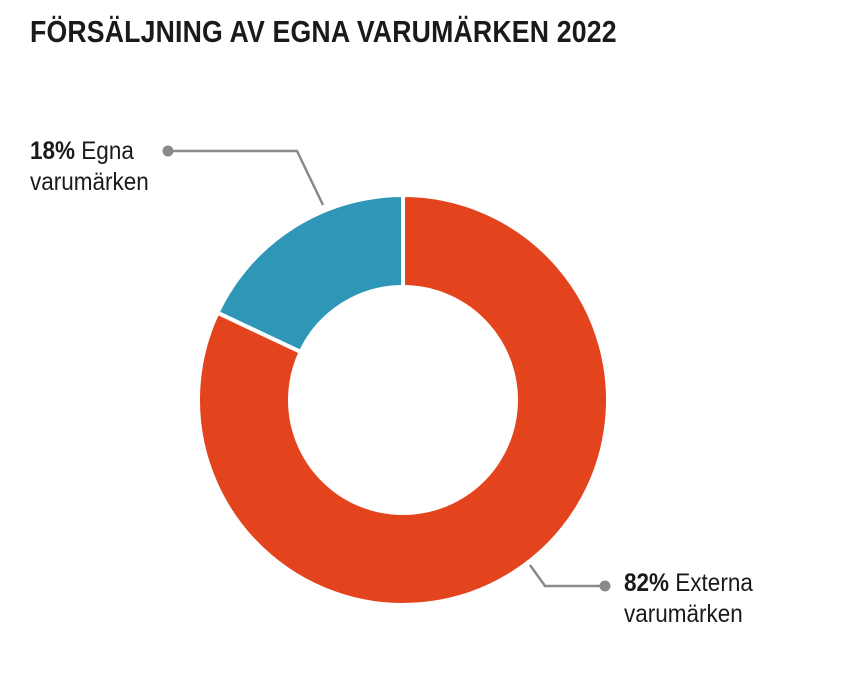 This screenshot has width=841, height=686. What do you see at coordinates (168, 151) in the screenshot?
I see `leader-egna-dot` at bounding box center [168, 151].